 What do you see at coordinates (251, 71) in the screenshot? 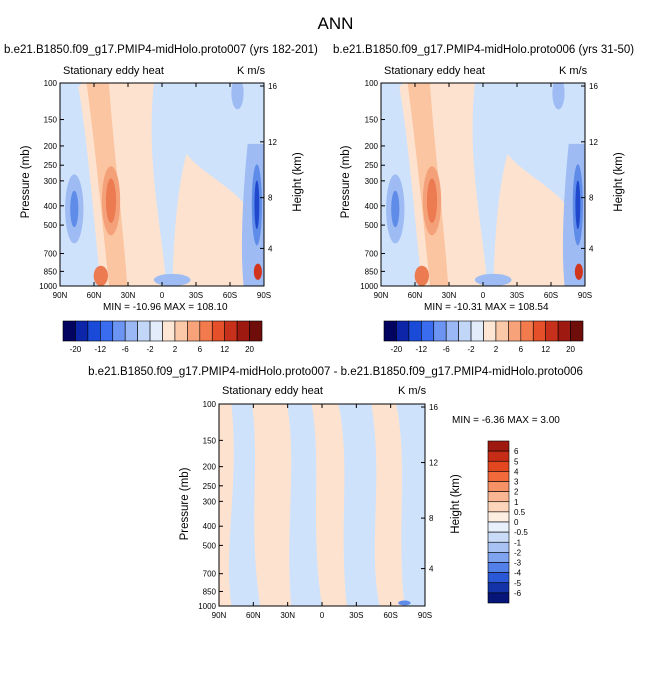
I see `panel-1-subtitle-right: K m/s` at bounding box center [251, 71].